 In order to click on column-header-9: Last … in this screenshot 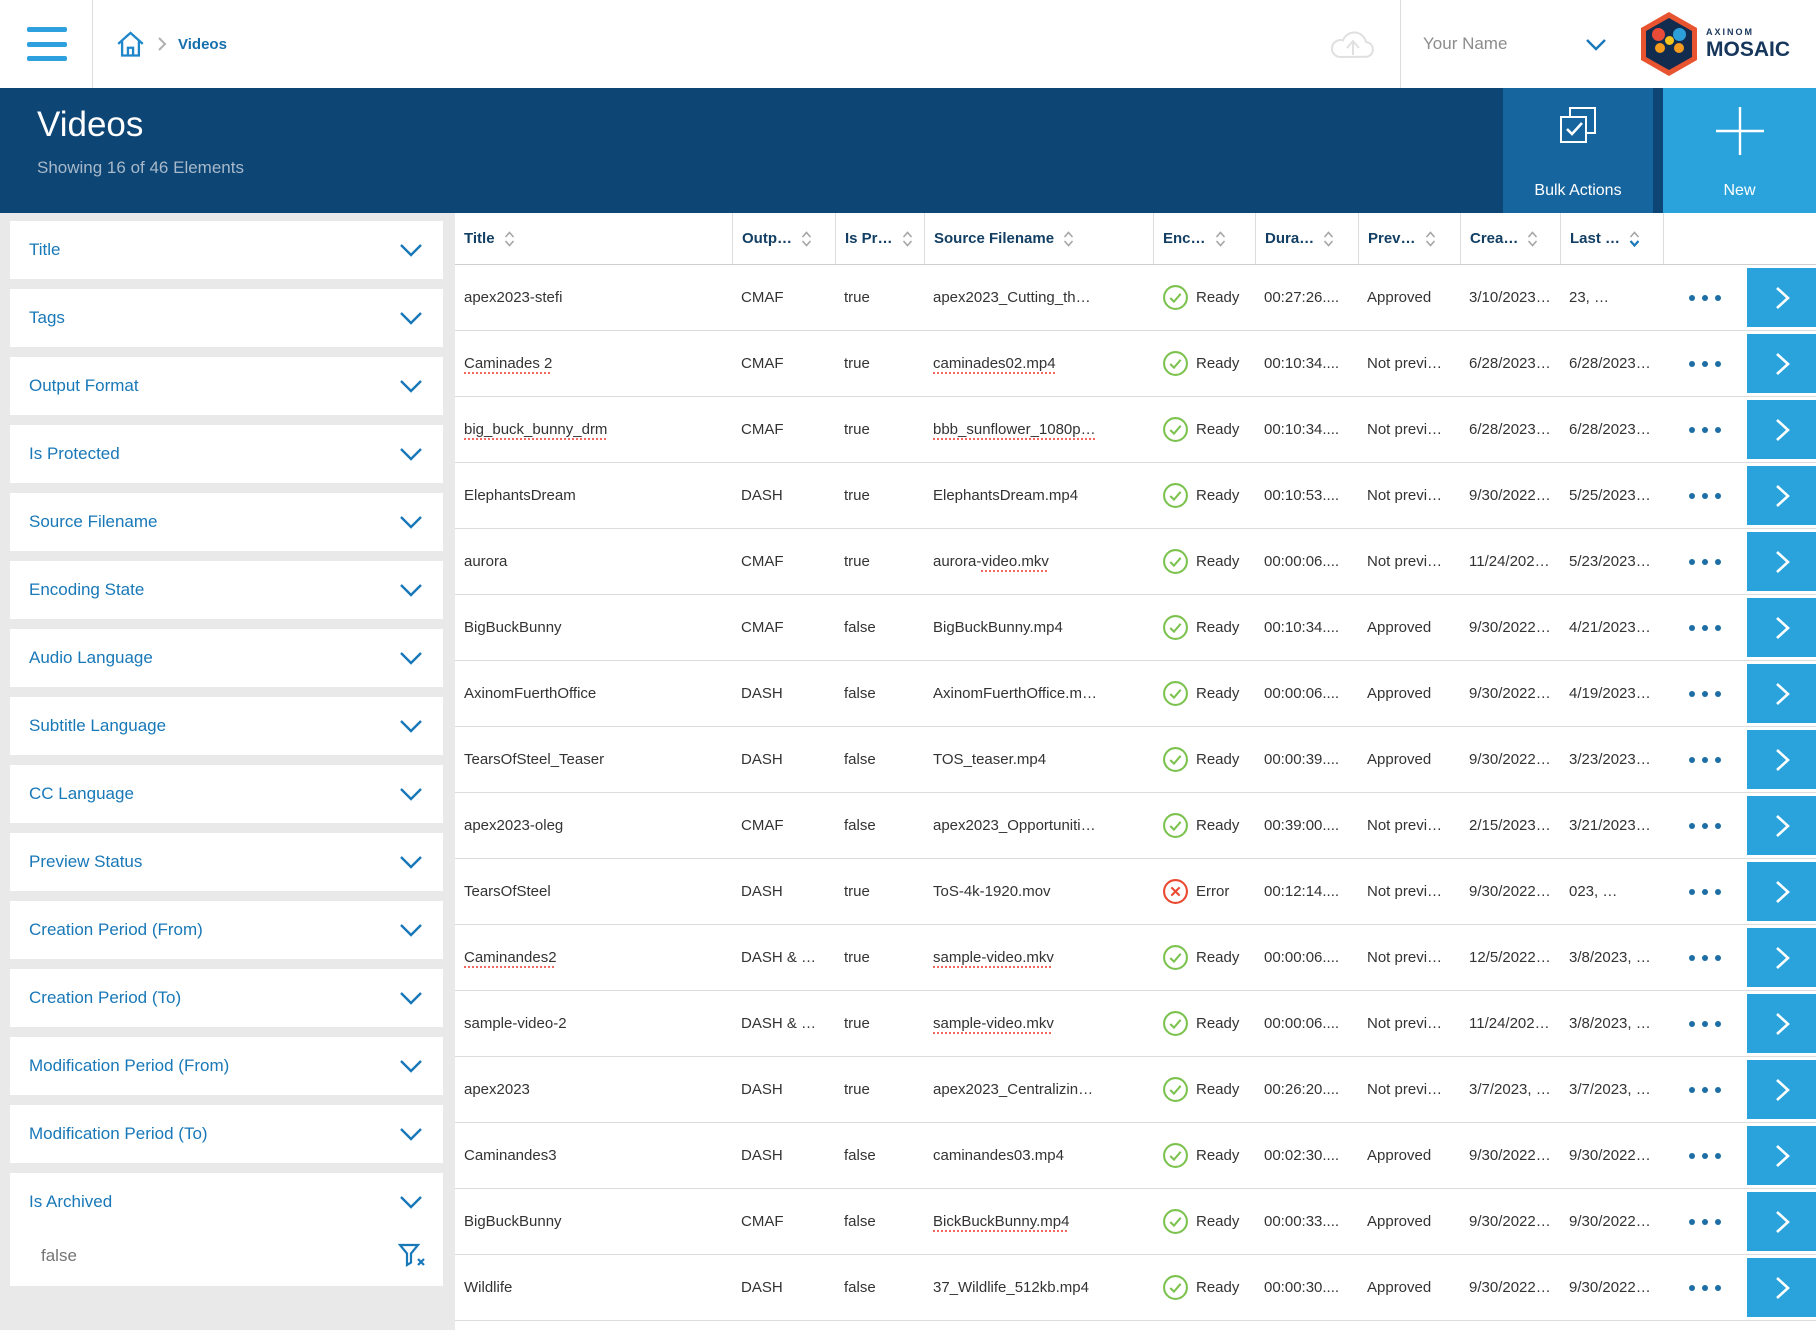, I will do `click(1611, 238)`.